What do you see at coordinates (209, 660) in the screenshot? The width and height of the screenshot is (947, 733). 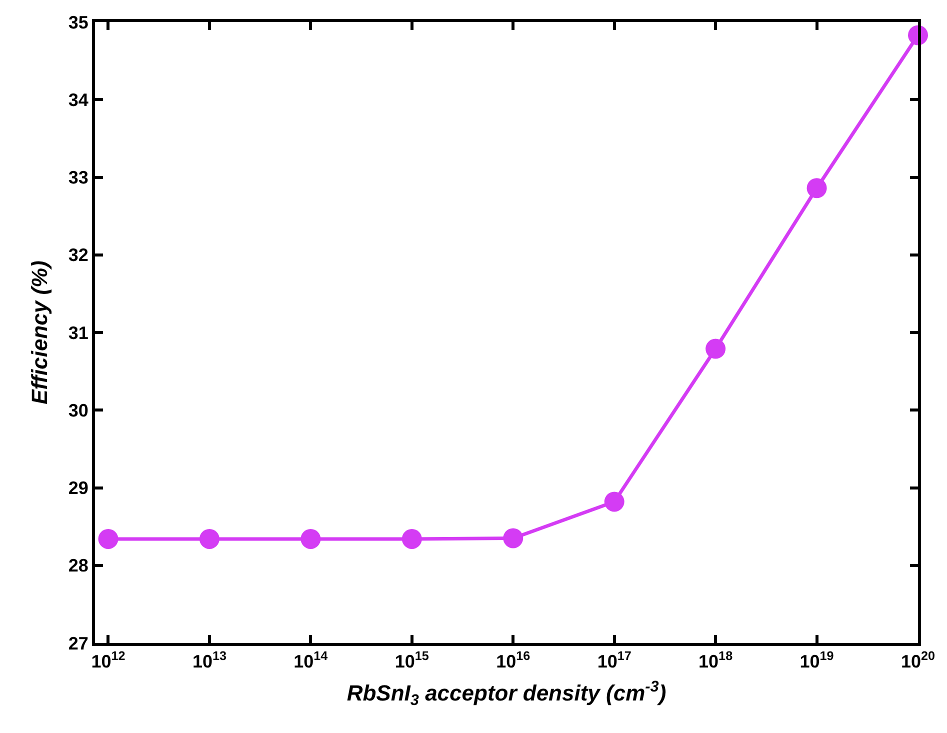 I see `x-tick-label: 10$^{13}$` at bounding box center [209, 660].